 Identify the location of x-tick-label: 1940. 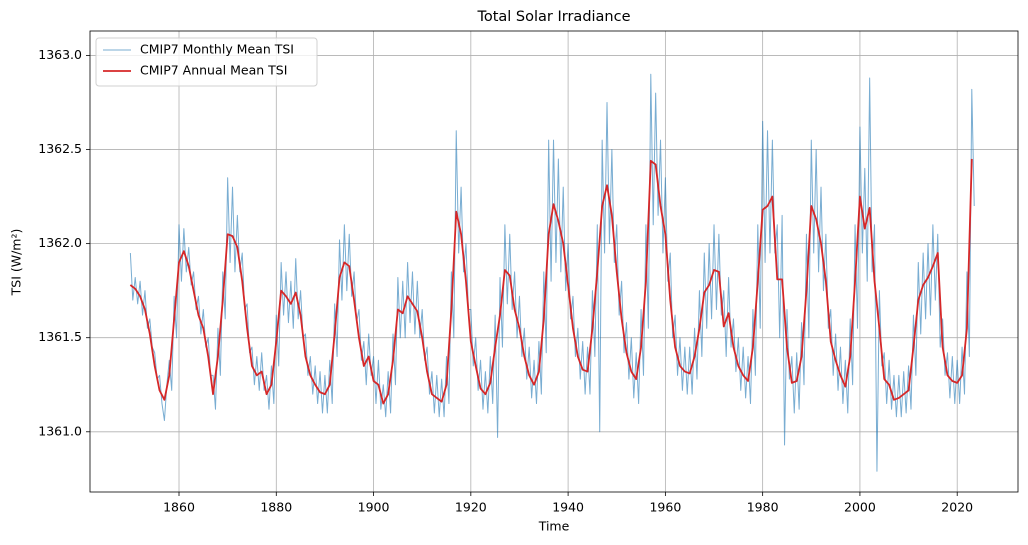
(568, 507).